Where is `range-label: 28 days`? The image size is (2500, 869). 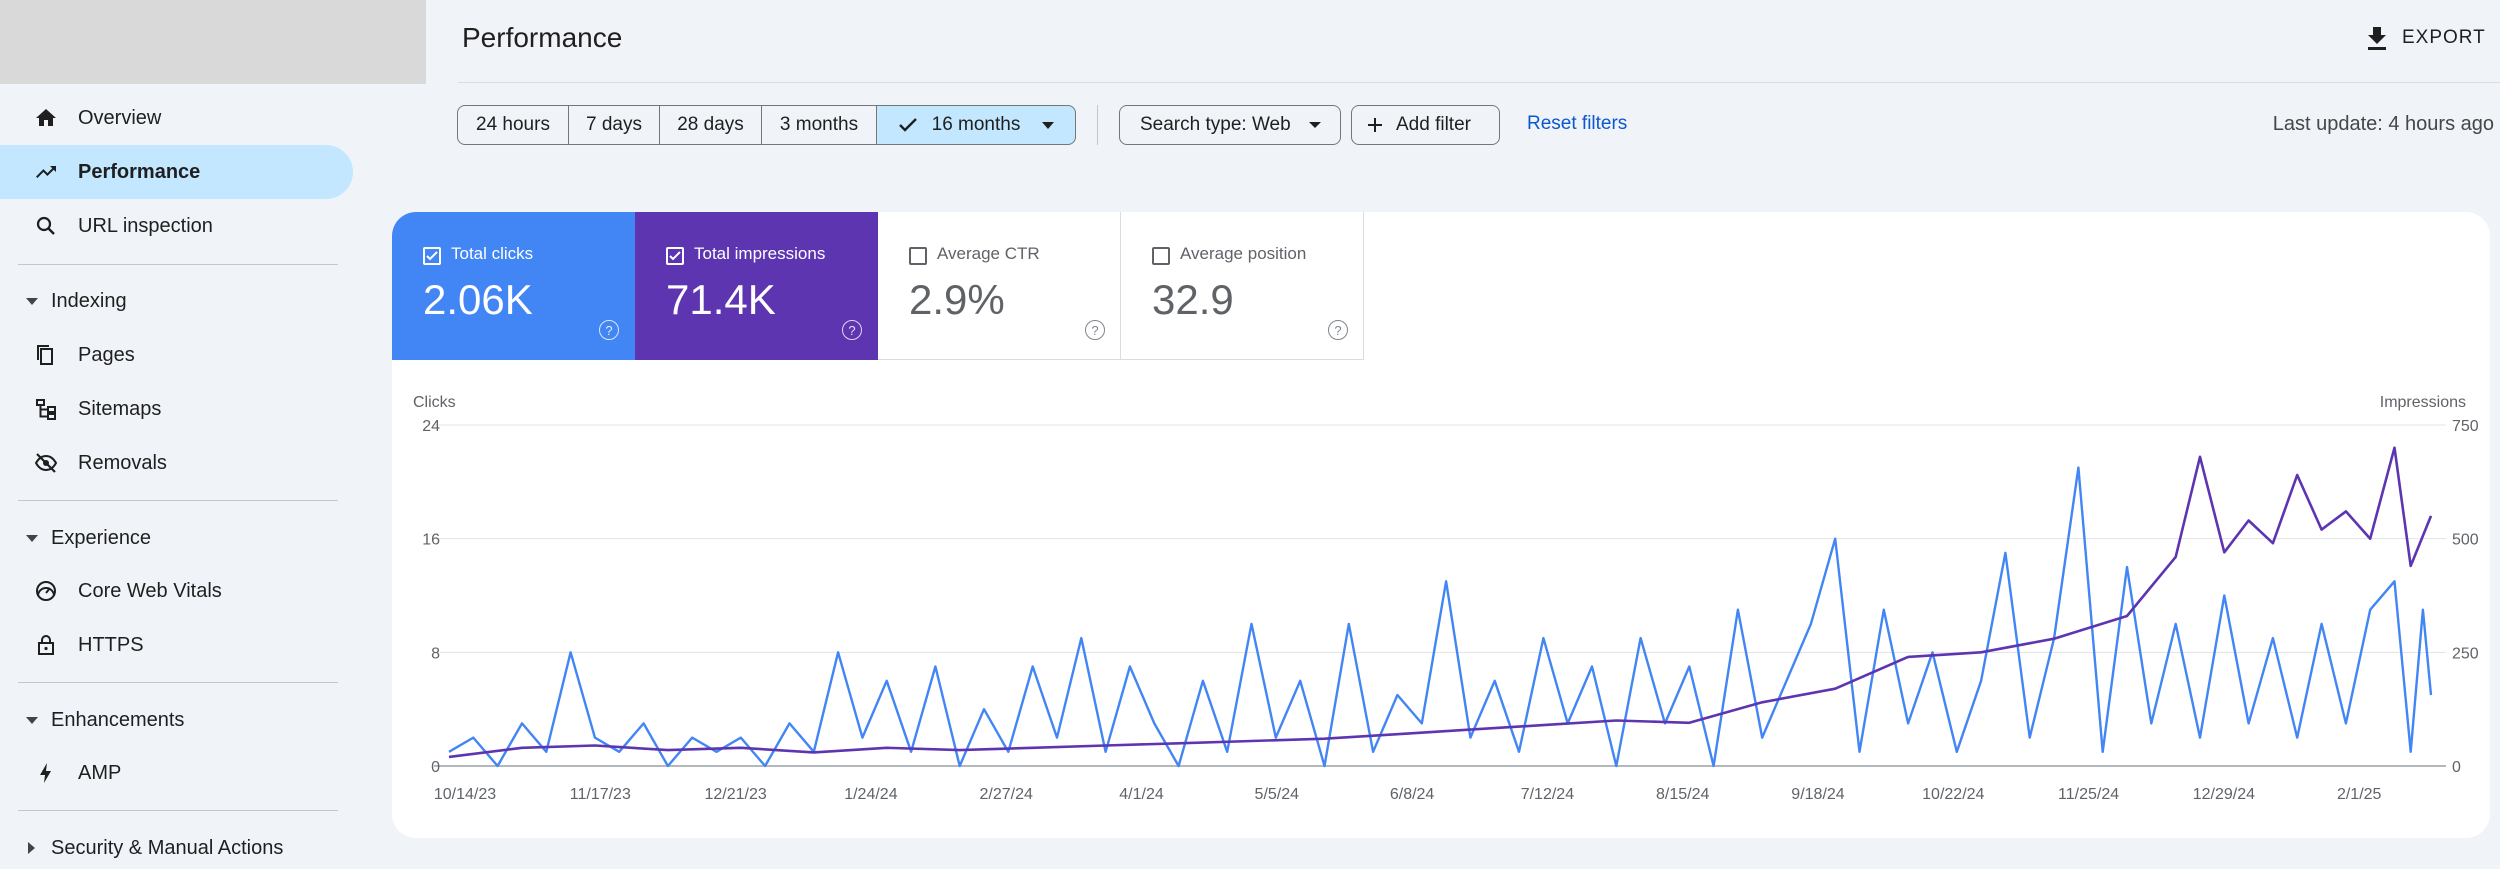 range-label: 28 days is located at coordinates (710, 124).